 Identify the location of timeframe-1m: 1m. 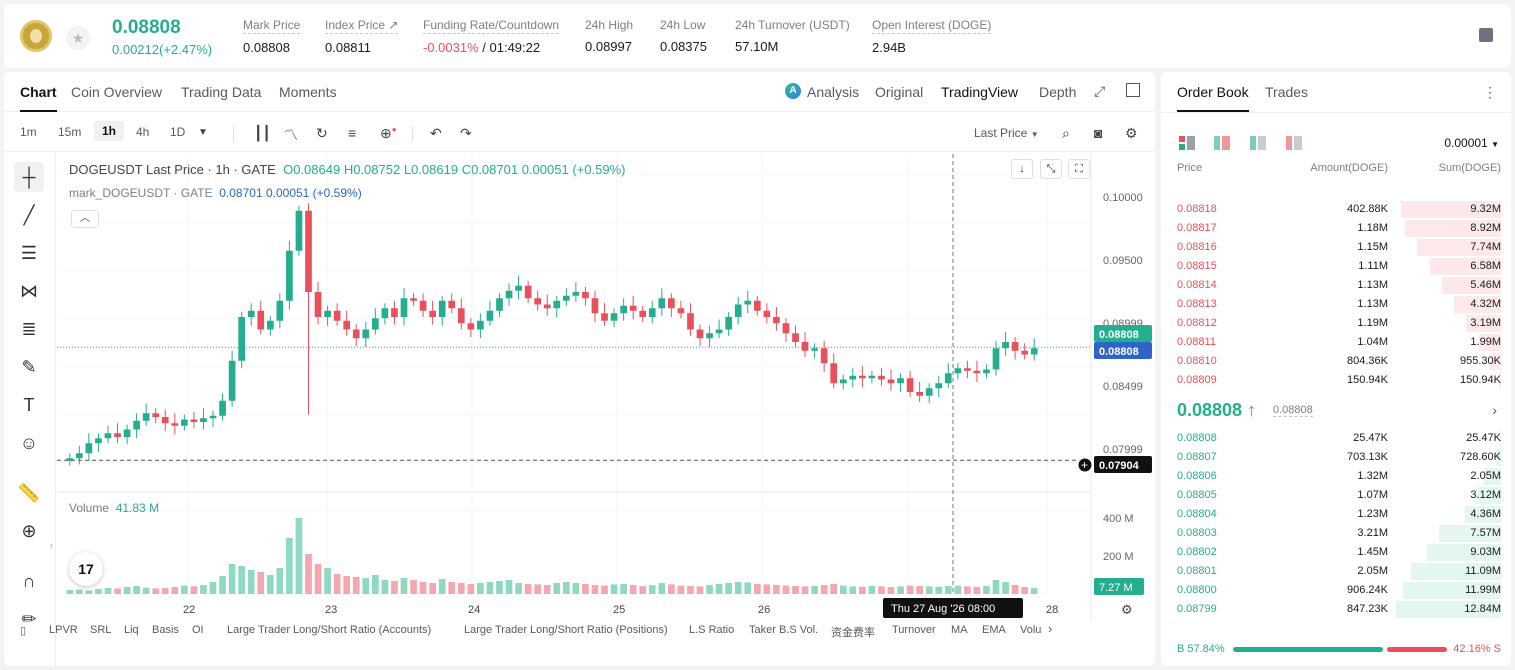
(28, 132).